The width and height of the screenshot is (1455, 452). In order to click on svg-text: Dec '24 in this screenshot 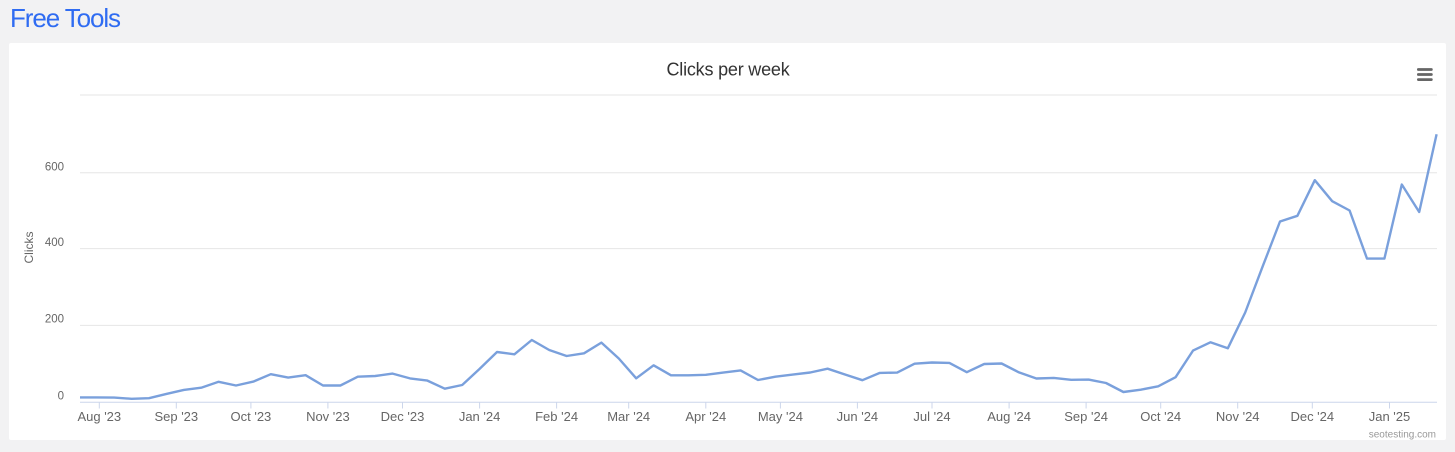, I will do `click(1312, 416)`.